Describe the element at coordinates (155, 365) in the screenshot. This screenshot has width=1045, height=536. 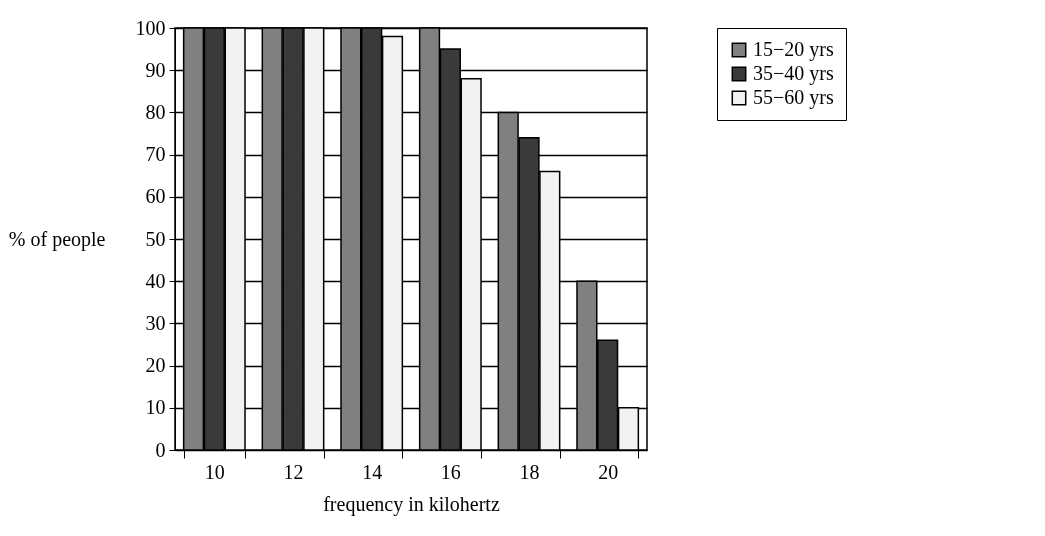
I see `y-tick-label: 20` at that location.